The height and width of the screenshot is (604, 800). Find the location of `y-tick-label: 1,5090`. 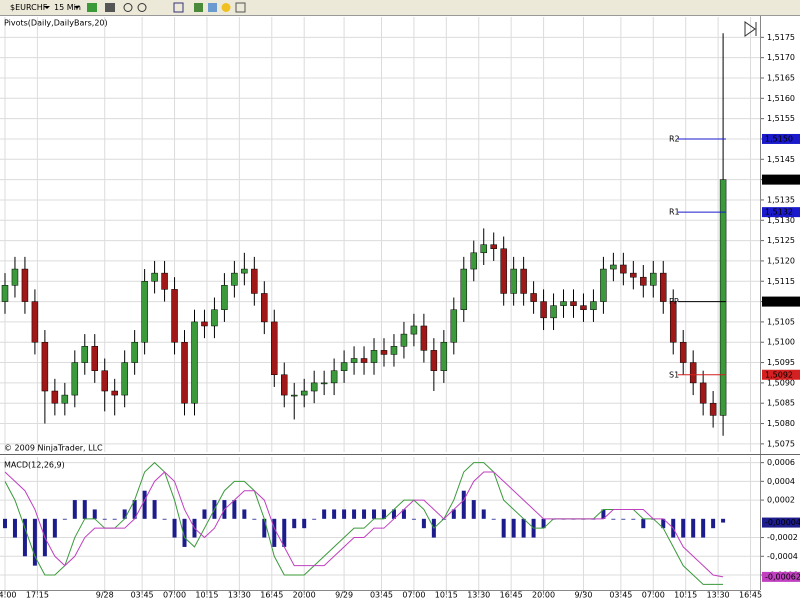

y-tick-label: 1,5090 is located at coordinates (781, 382).